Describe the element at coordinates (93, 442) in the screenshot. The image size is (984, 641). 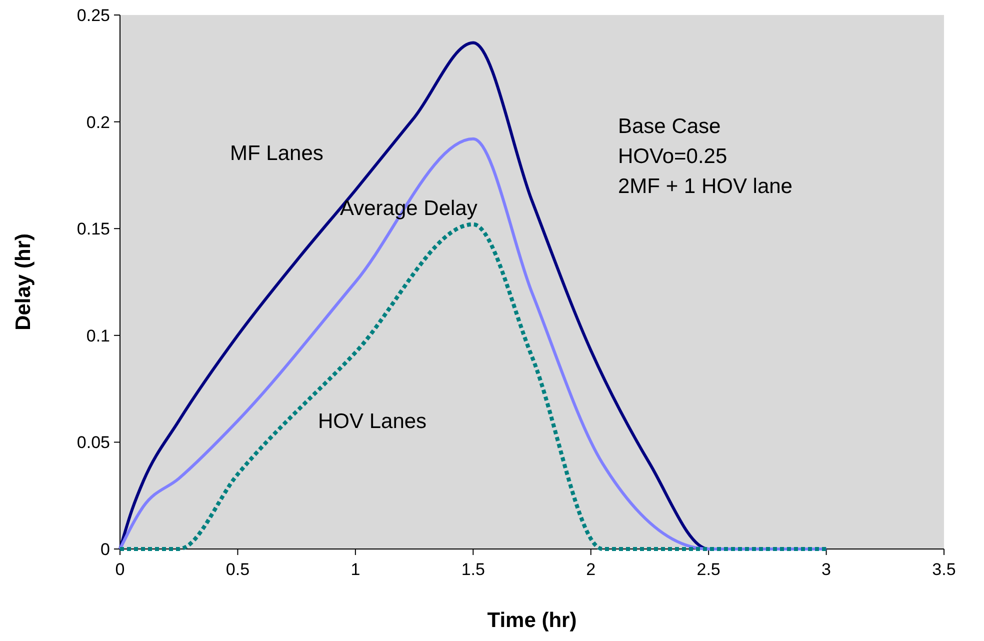
I see `y-tick-label: 0.05` at that location.